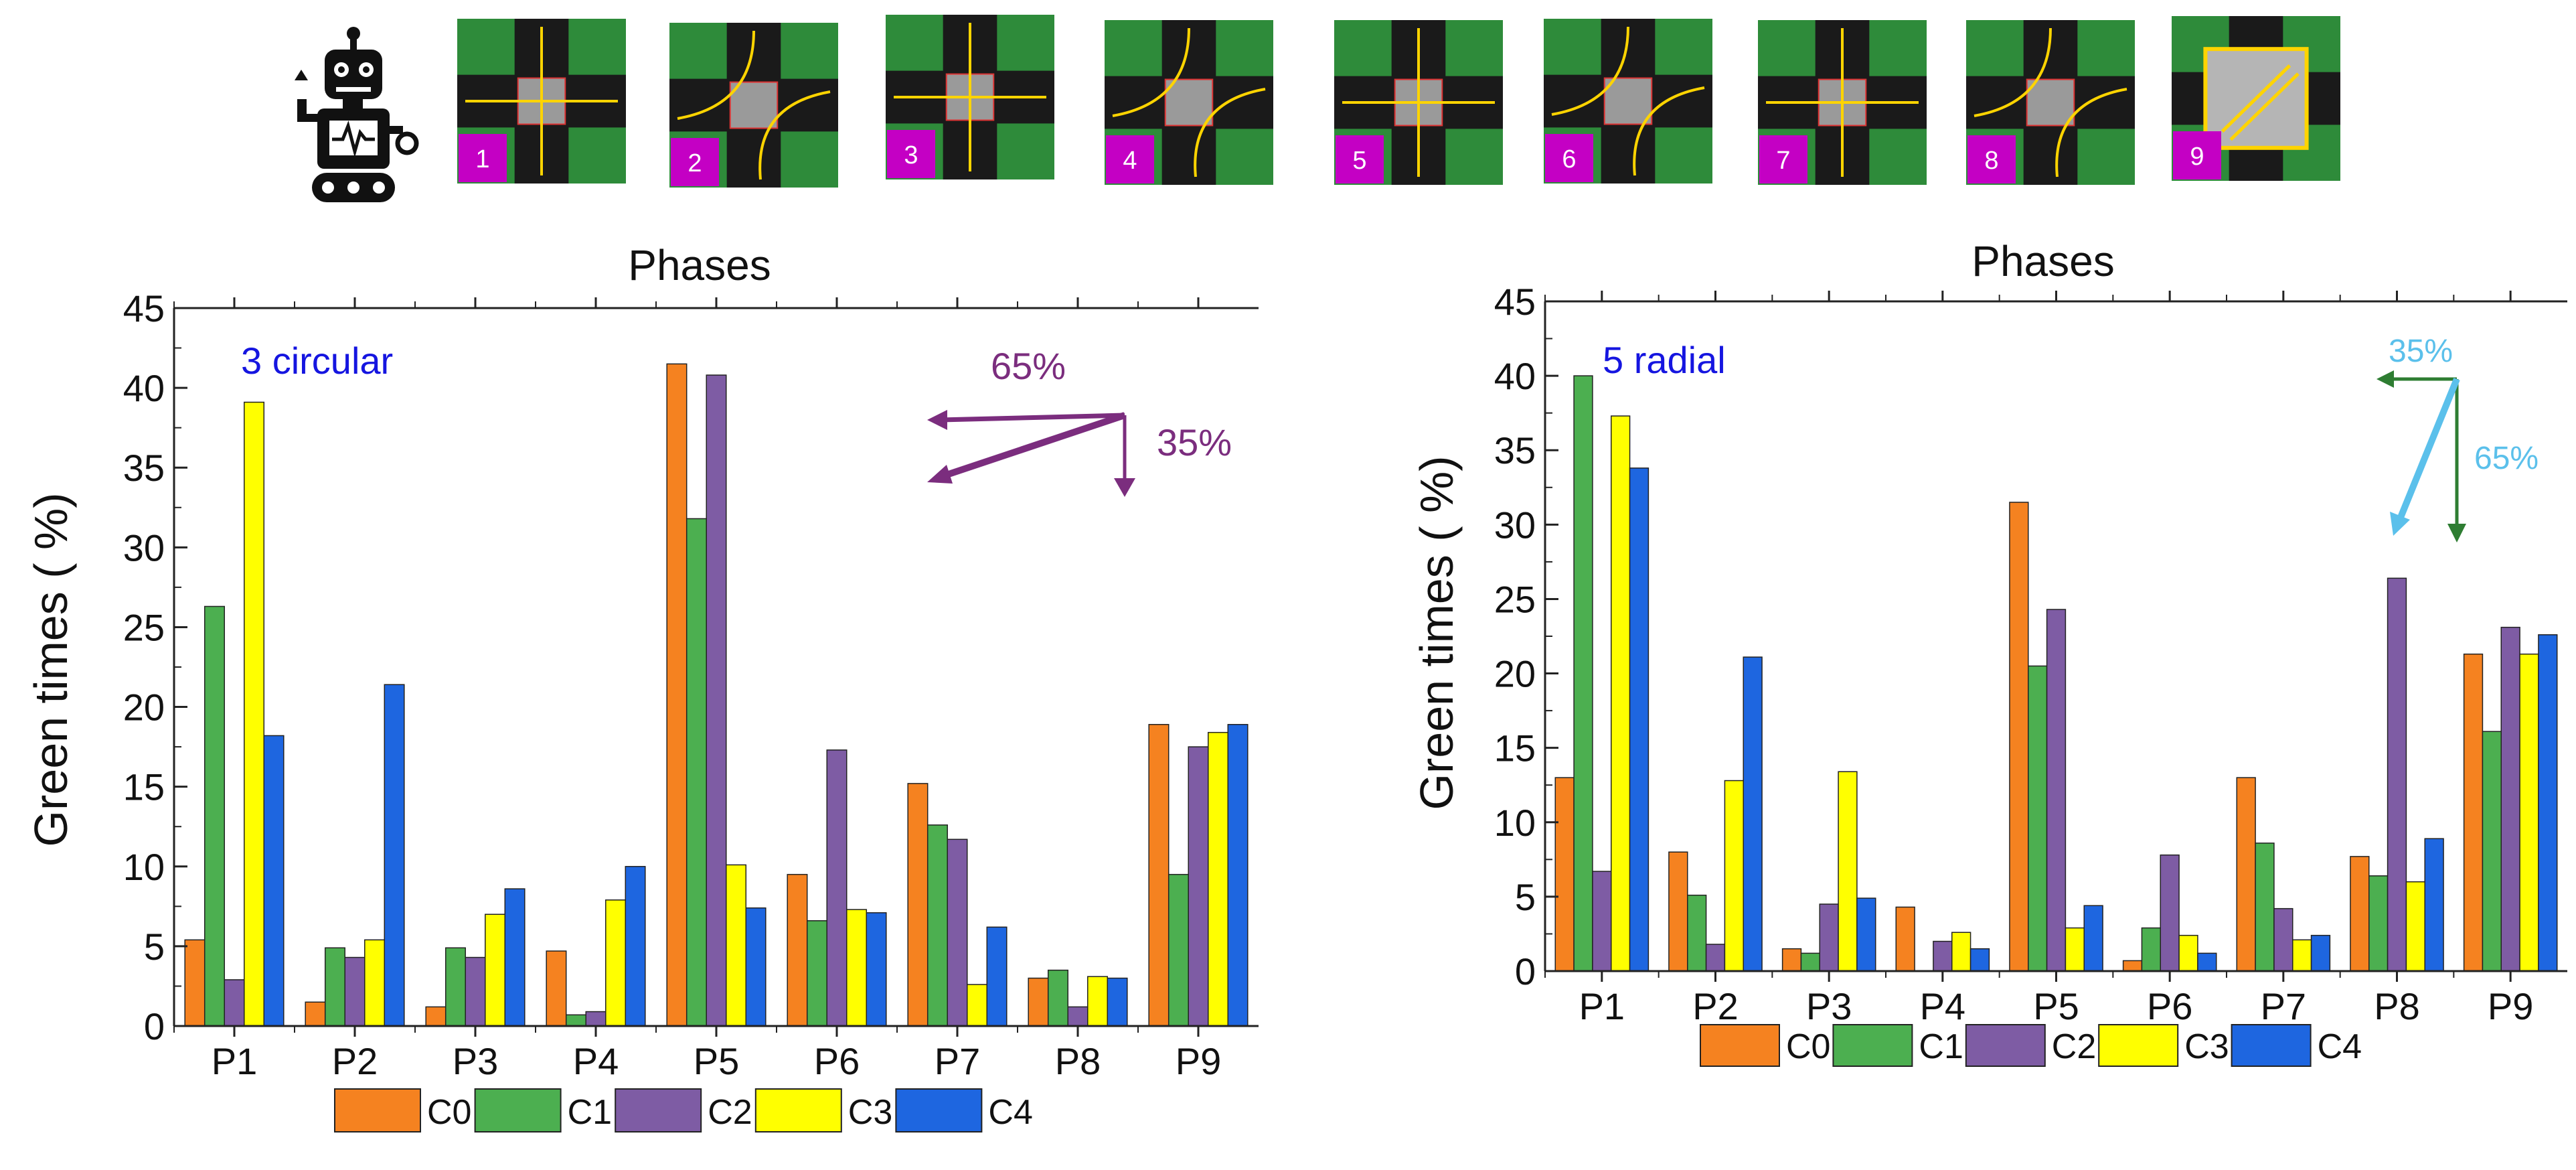 The height and width of the screenshot is (1170, 2576). Describe the element at coordinates (1734, 876) in the screenshot. I see `bar-C3-P2` at that location.